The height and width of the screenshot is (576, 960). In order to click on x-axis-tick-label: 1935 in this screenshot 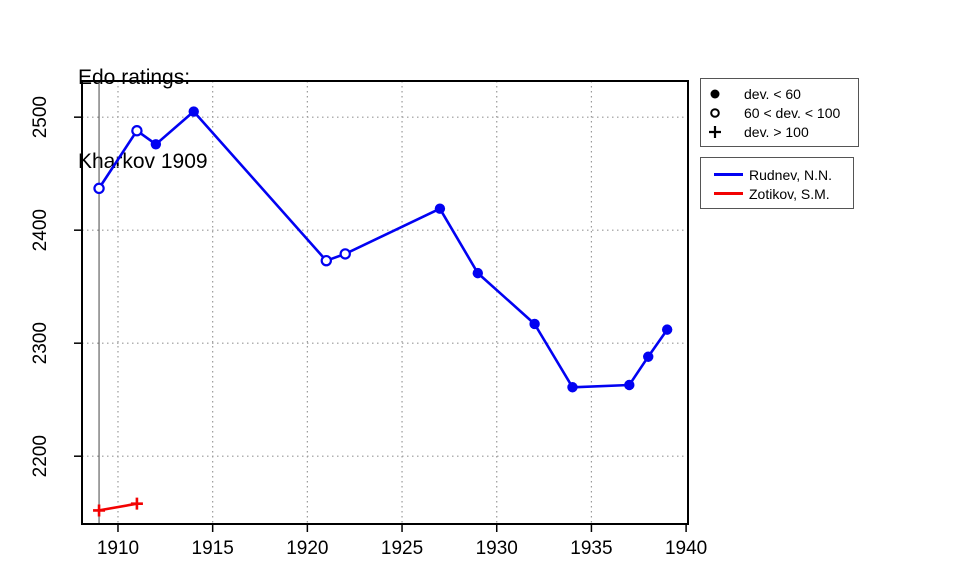, I will do `click(591, 548)`.